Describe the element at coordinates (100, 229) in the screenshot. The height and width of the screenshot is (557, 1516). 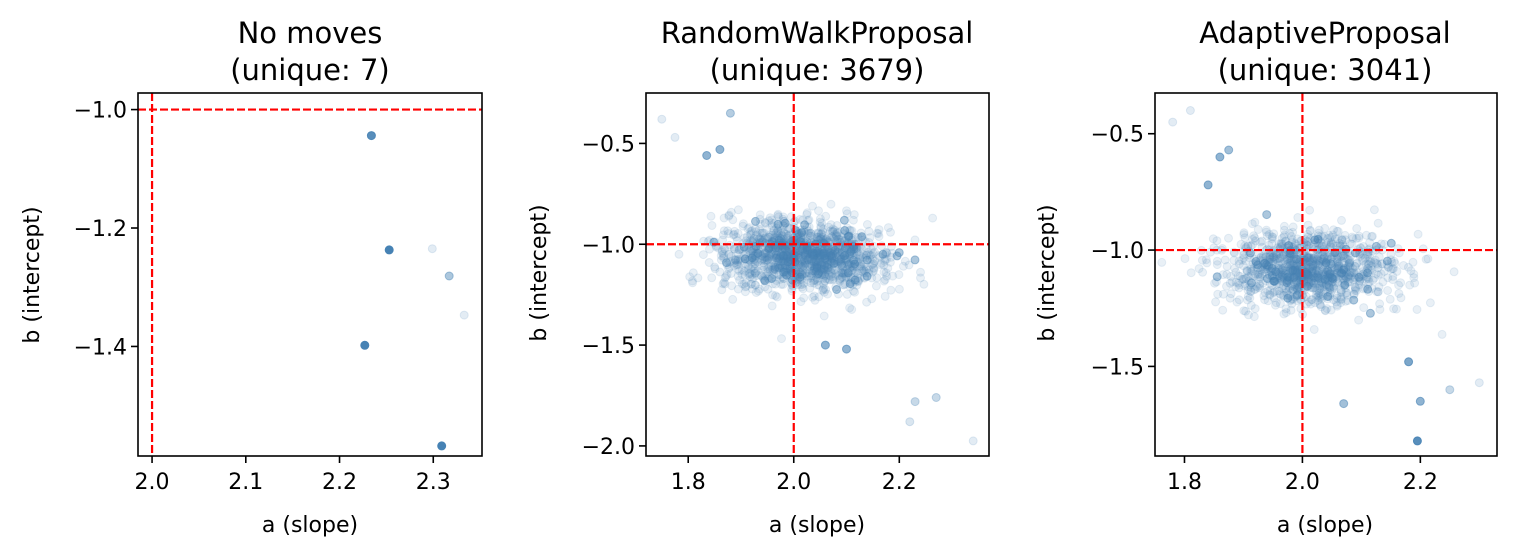
I see `y-tick-label: −1.2` at that location.